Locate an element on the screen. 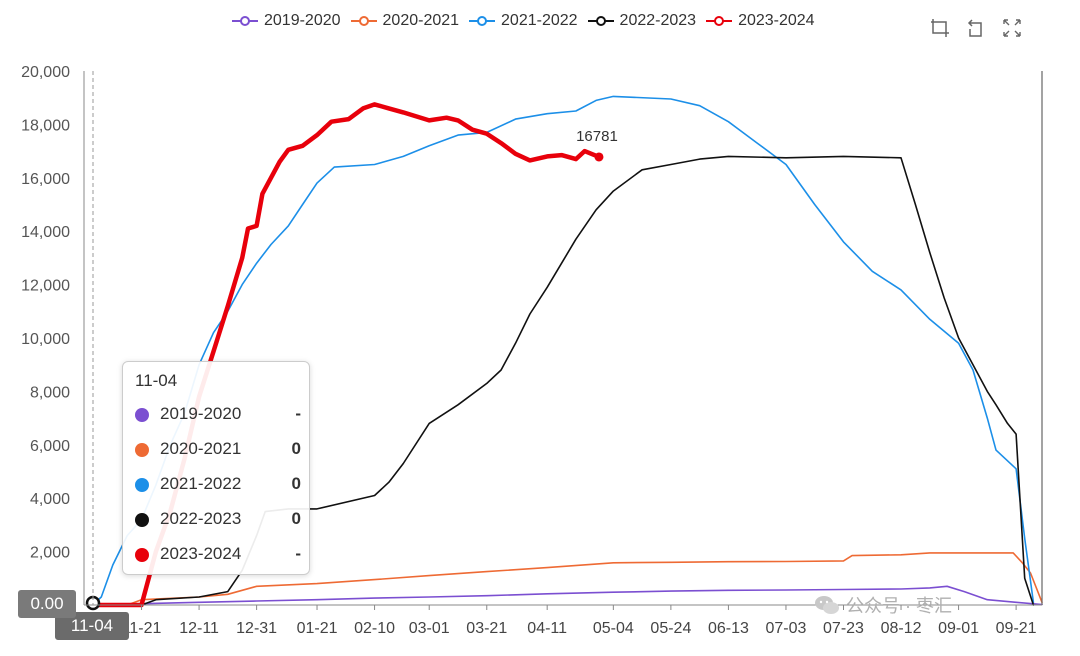 This screenshot has height=656, width=1080. tooltip-series-name: 2020-2021 is located at coordinates (201, 448).